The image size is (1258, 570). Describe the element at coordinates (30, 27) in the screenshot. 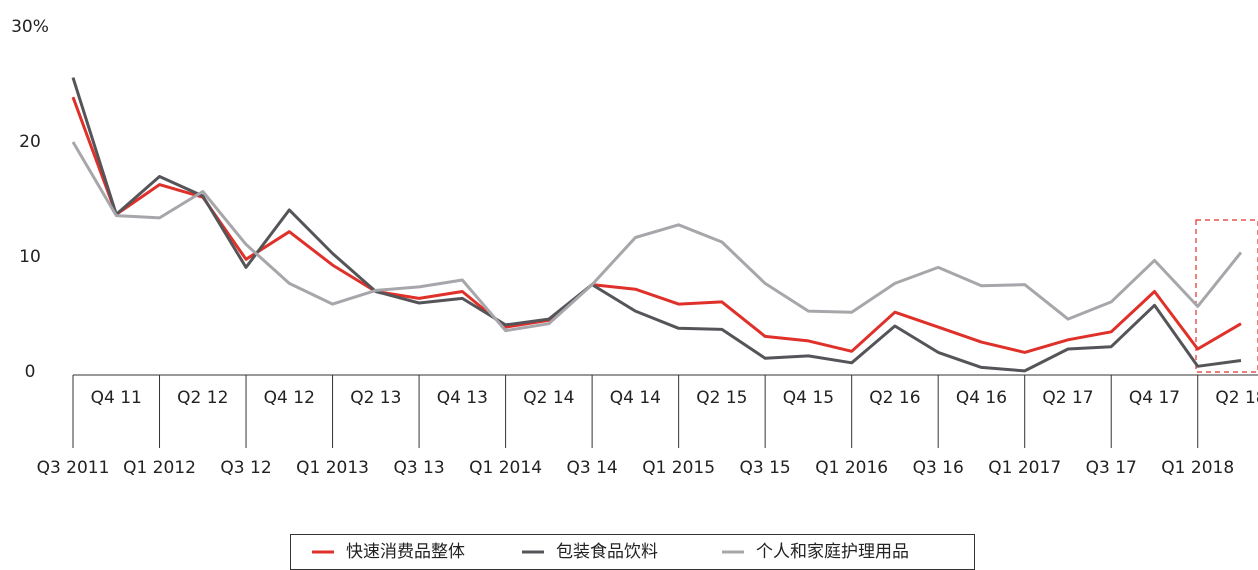

I see `y-tick-label: 30%` at that location.